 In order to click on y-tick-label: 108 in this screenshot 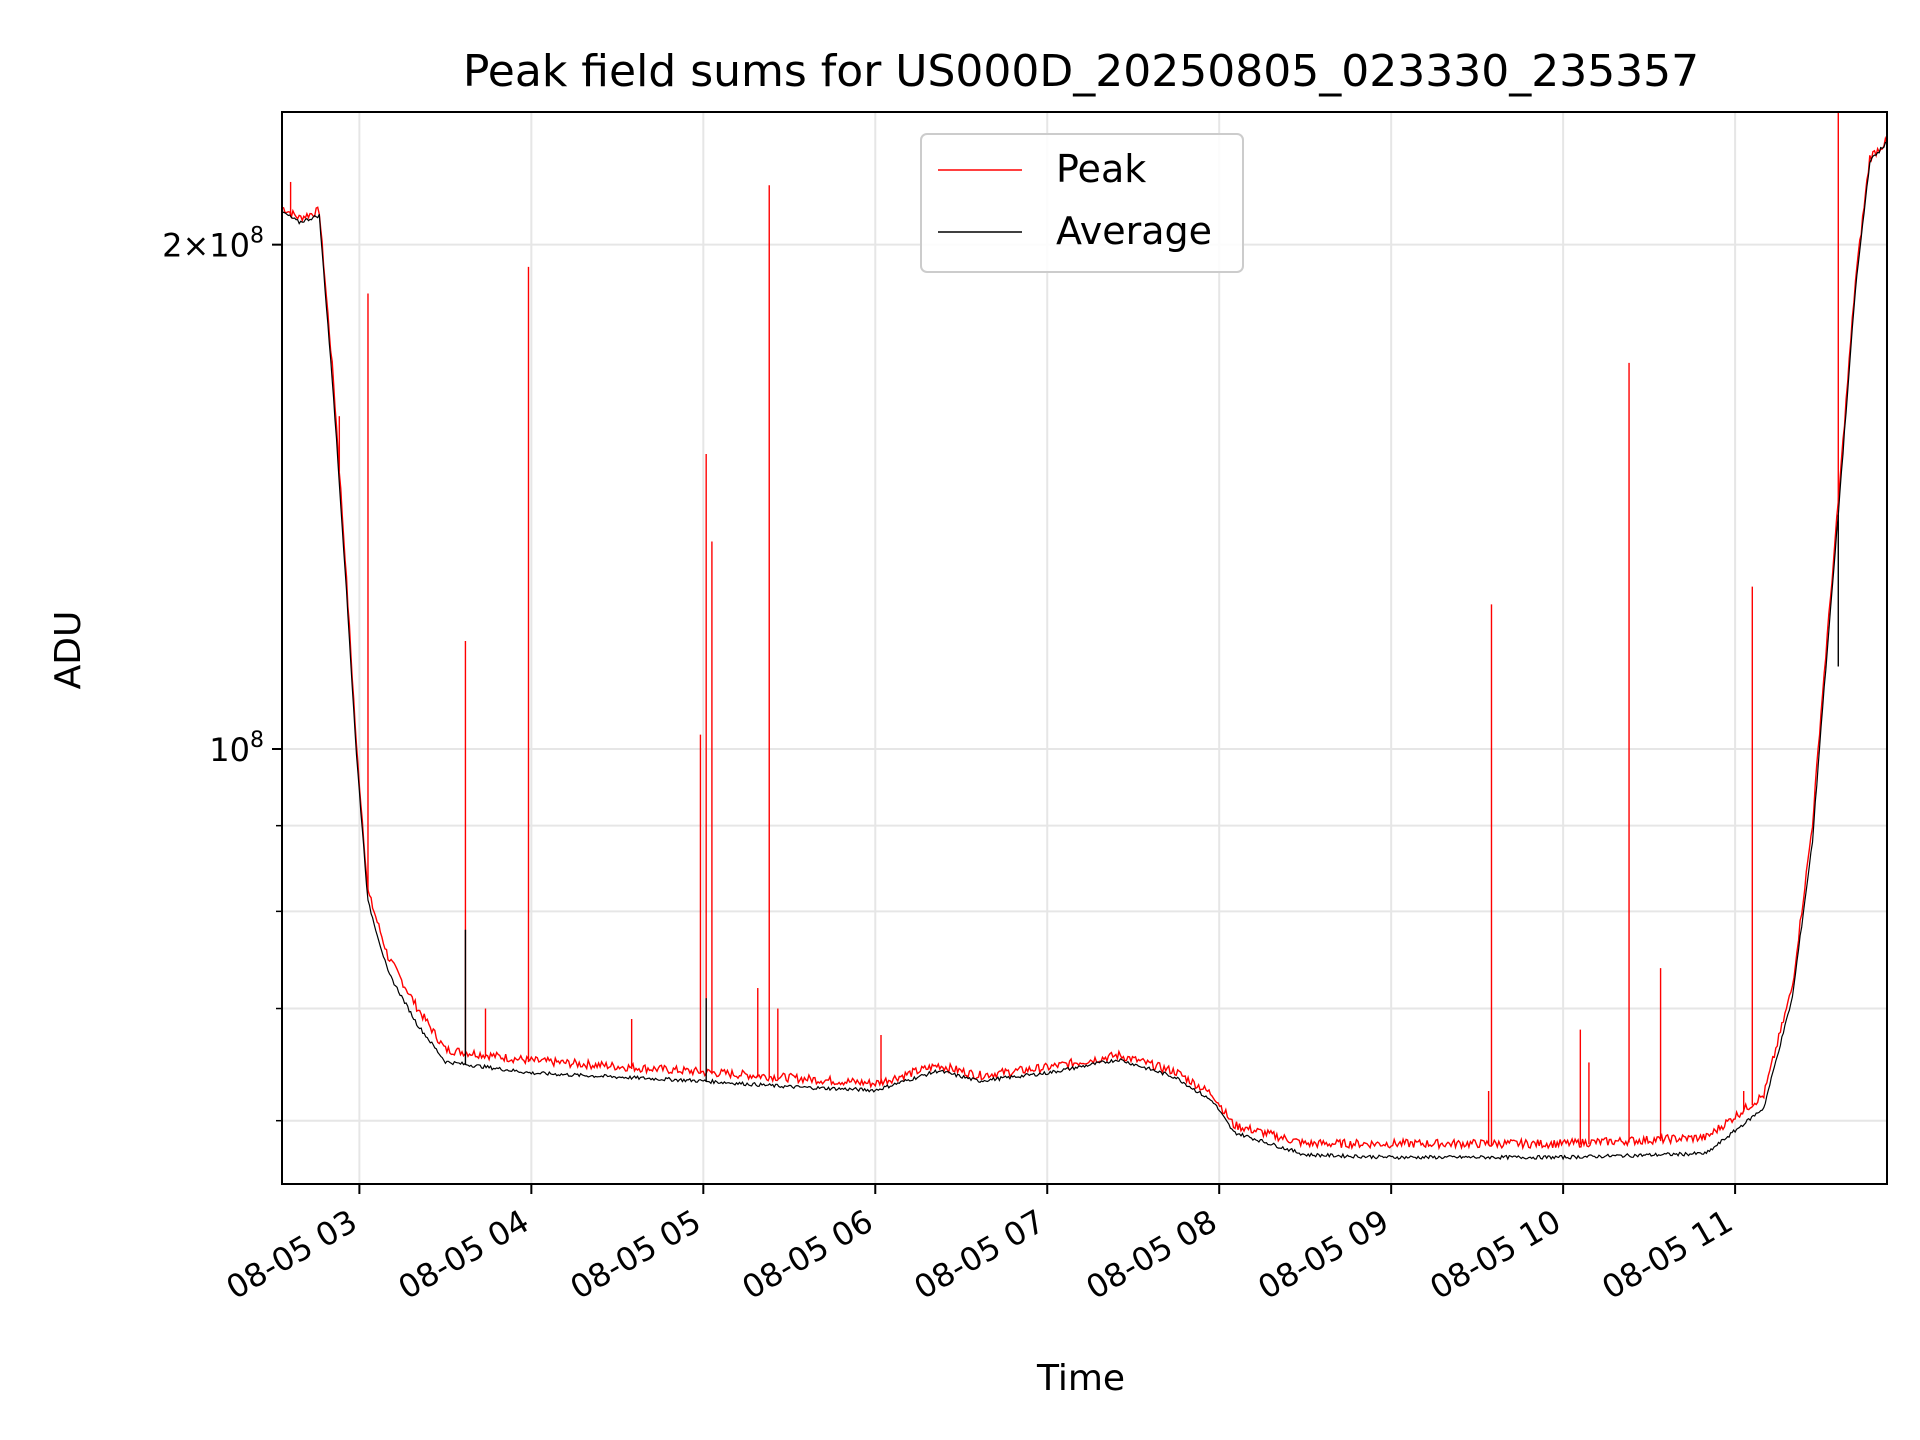, I will do `click(236, 748)`.